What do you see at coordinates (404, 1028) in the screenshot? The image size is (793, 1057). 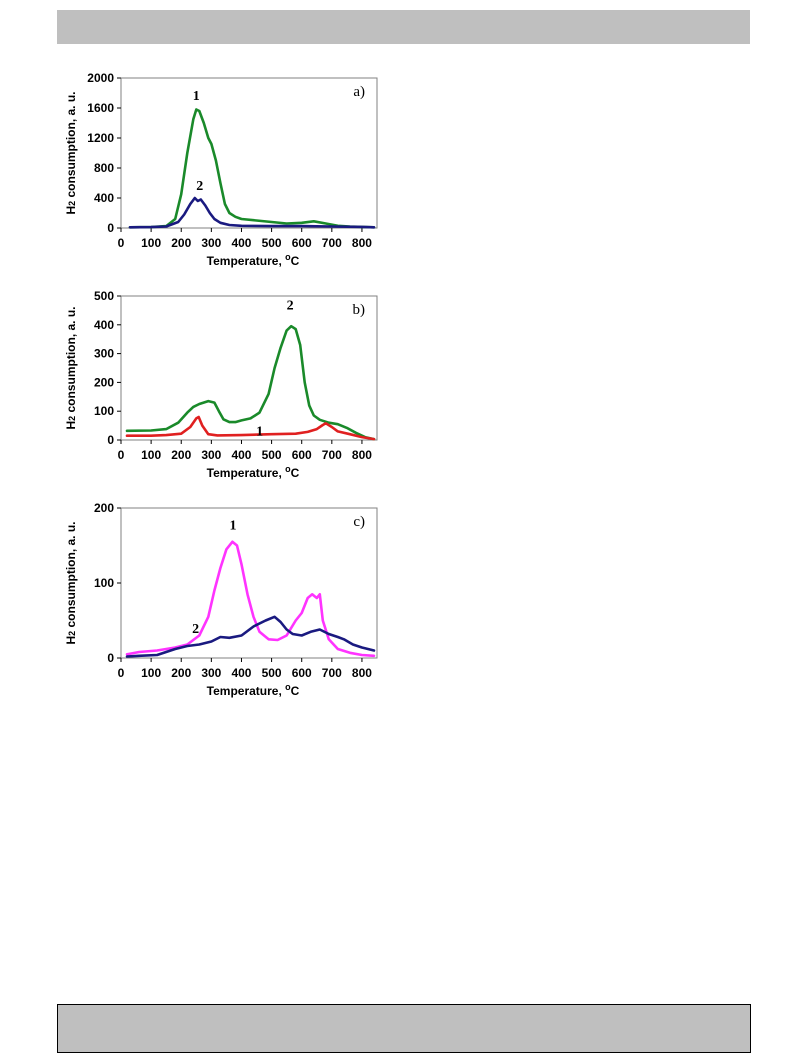 I see `footer-box` at bounding box center [404, 1028].